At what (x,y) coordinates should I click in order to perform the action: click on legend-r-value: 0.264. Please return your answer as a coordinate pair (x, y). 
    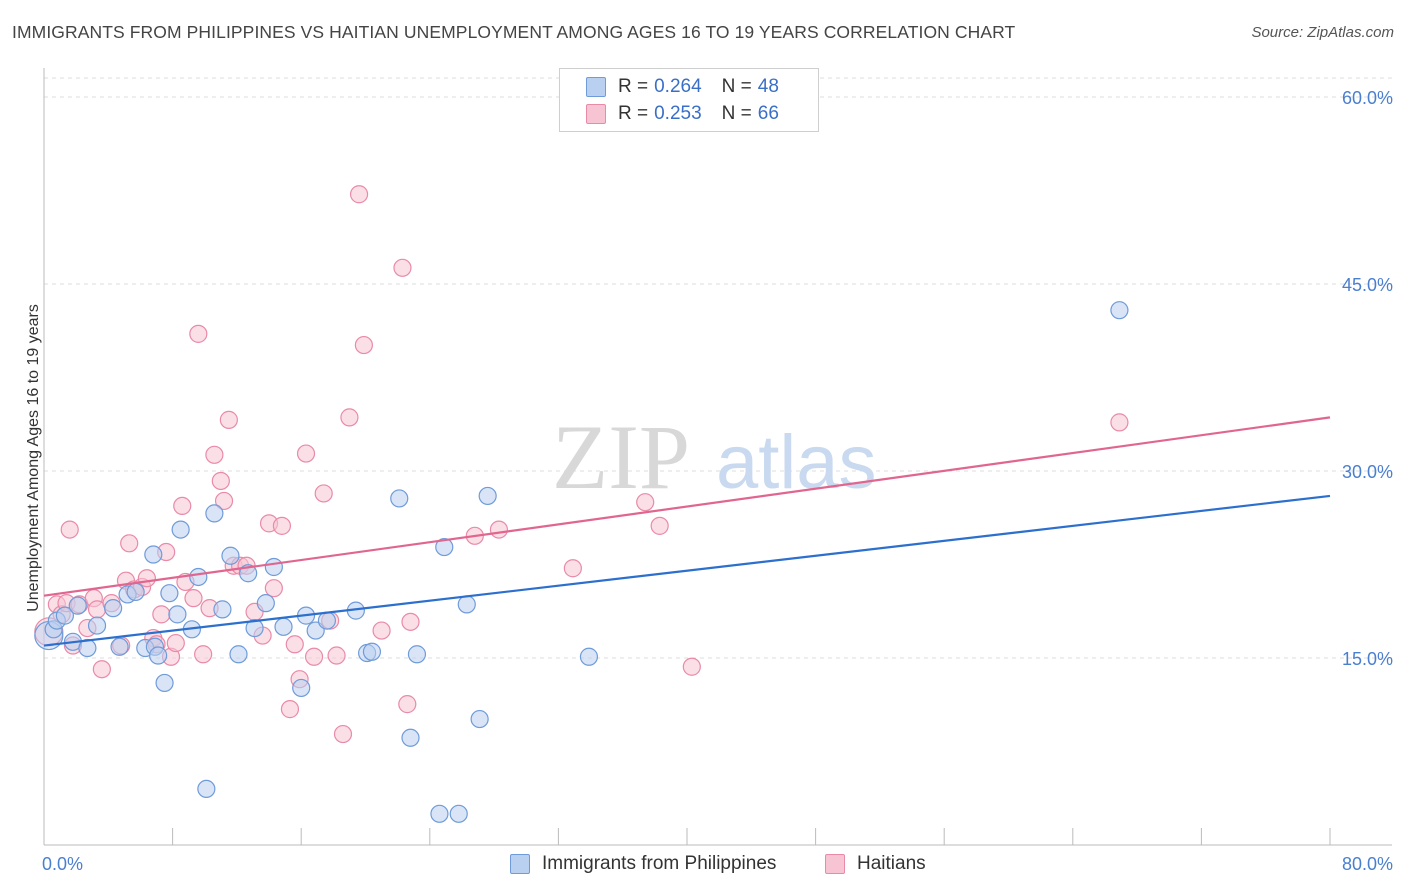
    Looking at the image, I should click on (678, 86).